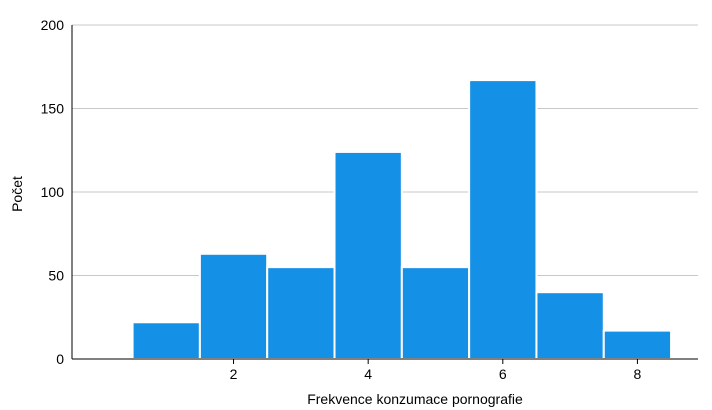 This screenshot has height=410, width=712. I want to click on y-tick-label: 0, so click(60, 359).